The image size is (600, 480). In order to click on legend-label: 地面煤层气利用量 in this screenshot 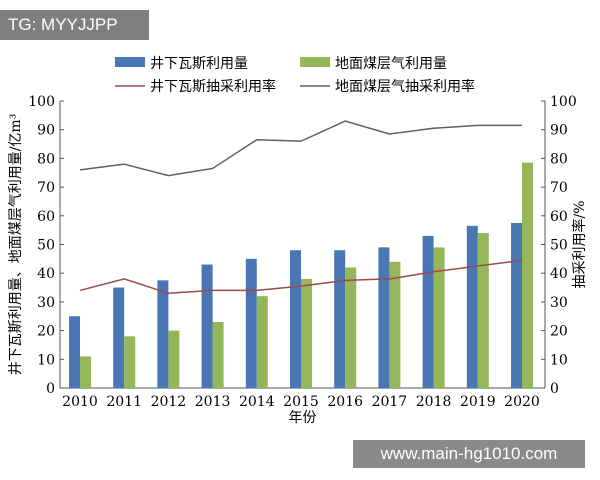, I will do `click(391, 64)`.